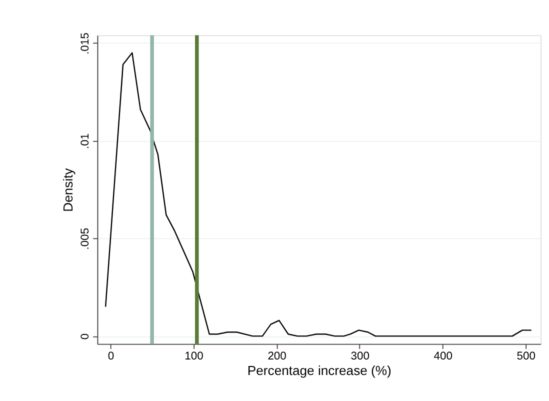  What do you see at coordinates (526, 356) in the screenshot?
I see `x-tick-label: 500` at bounding box center [526, 356].